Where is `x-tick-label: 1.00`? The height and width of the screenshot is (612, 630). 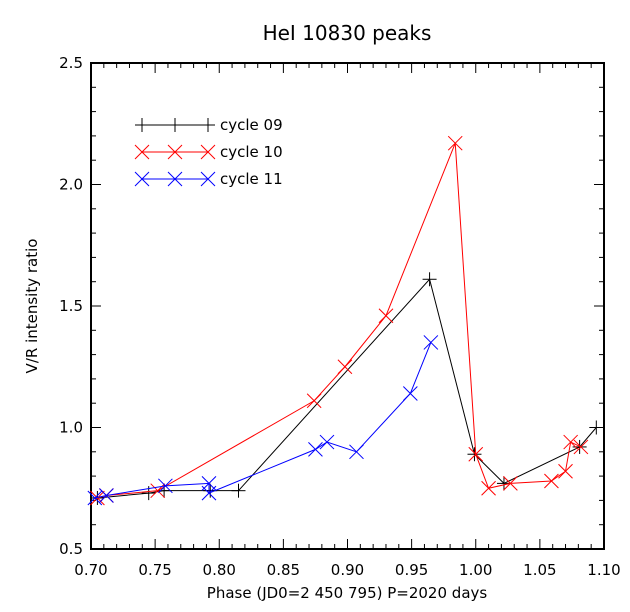
x-tick-label: 1.00 is located at coordinates (475, 570).